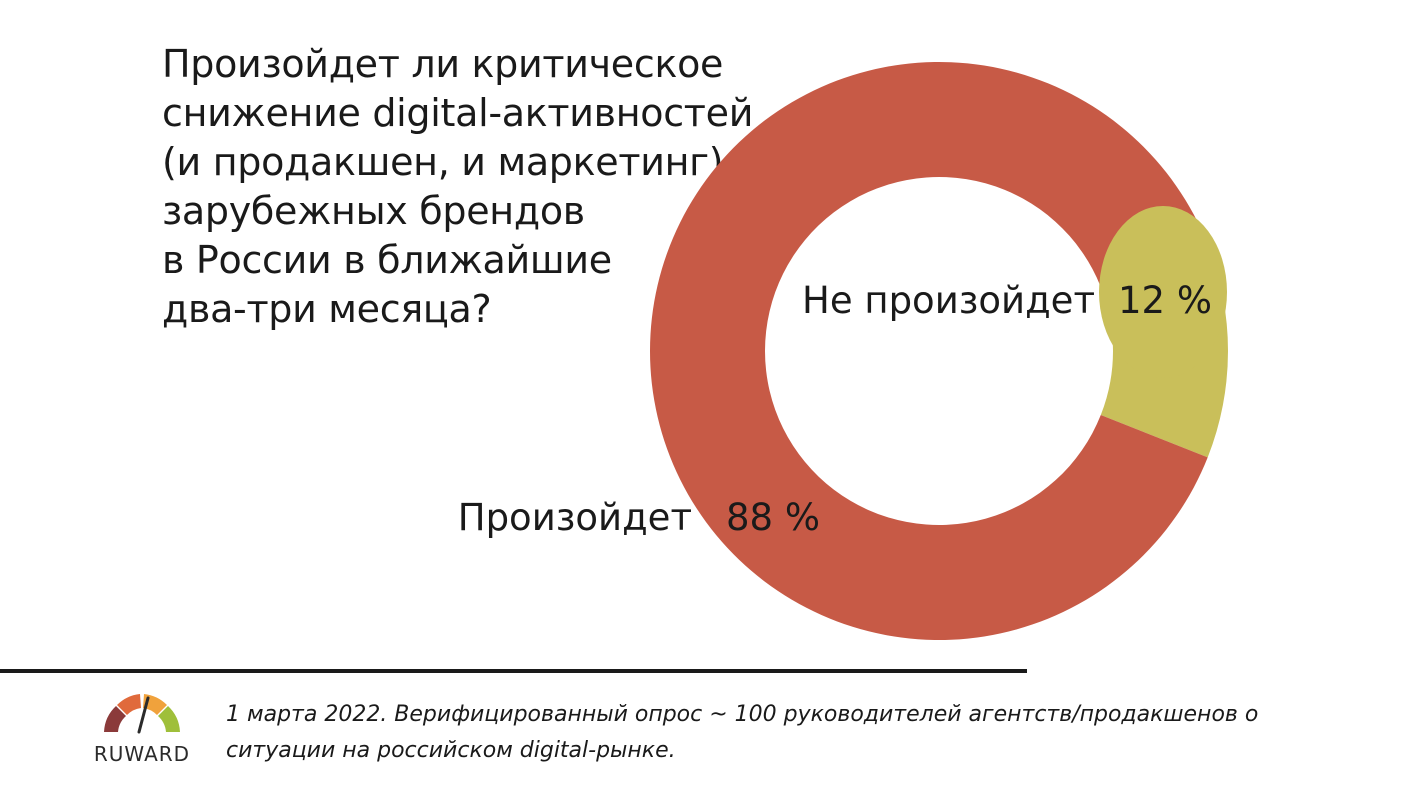 The image size is (1427, 803). What do you see at coordinates (443, 162) in the screenshot?
I see `chart-title-line: (и продакшен, и маркетинг)` at bounding box center [443, 162].